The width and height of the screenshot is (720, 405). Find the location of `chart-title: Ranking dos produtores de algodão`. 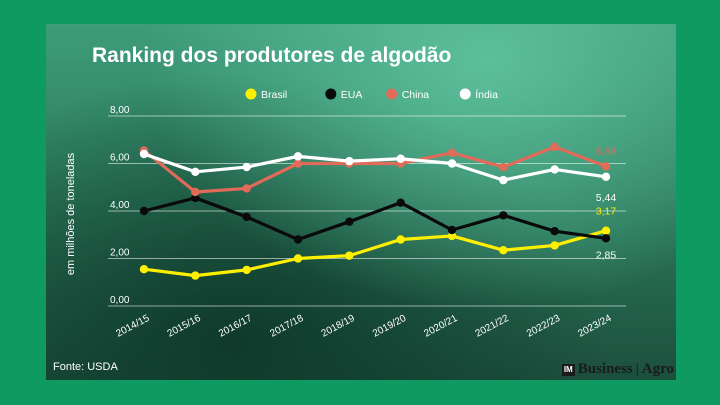

chart-title: Ranking dos produtores de algodão is located at coordinates (272, 55).